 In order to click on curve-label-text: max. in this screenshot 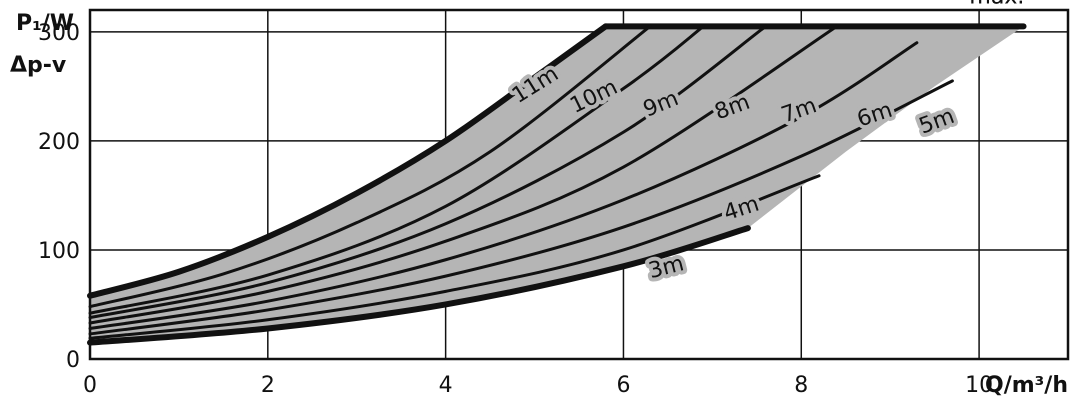, I will do `click(996, 4)`.